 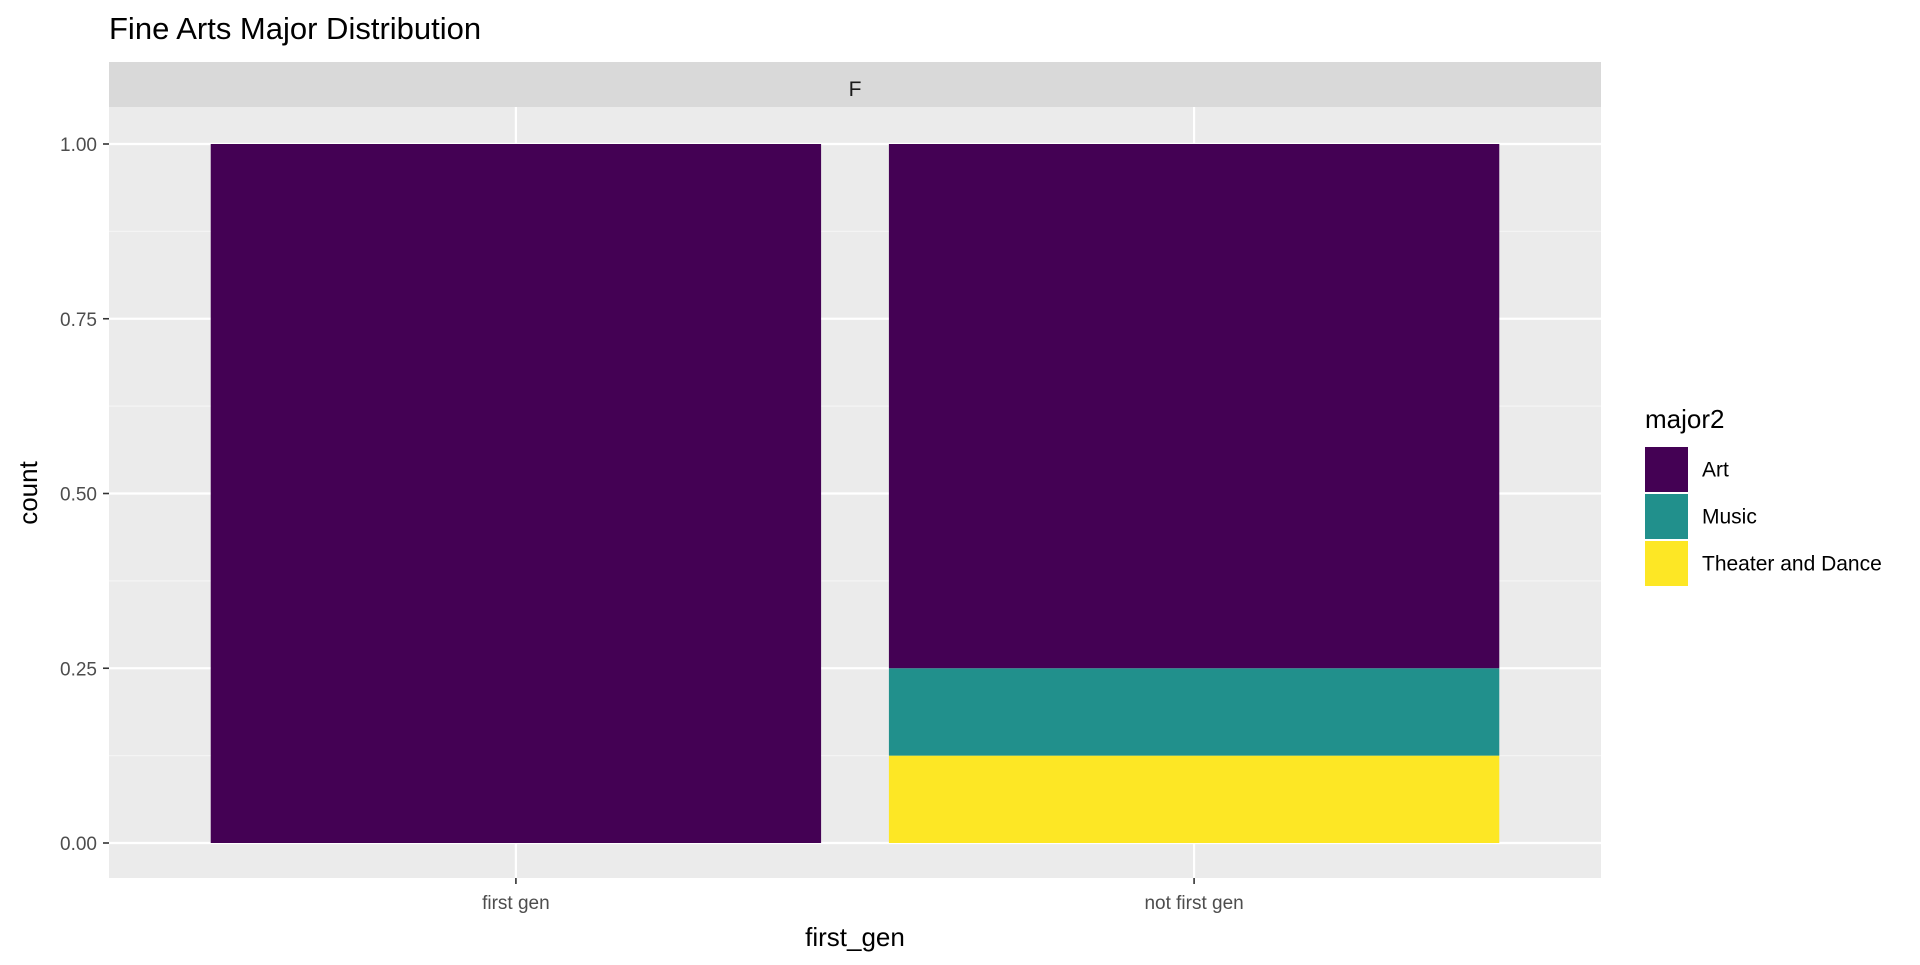 What do you see at coordinates (1792, 564) in the screenshot?
I see `legend-label: Theater and Dance` at bounding box center [1792, 564].